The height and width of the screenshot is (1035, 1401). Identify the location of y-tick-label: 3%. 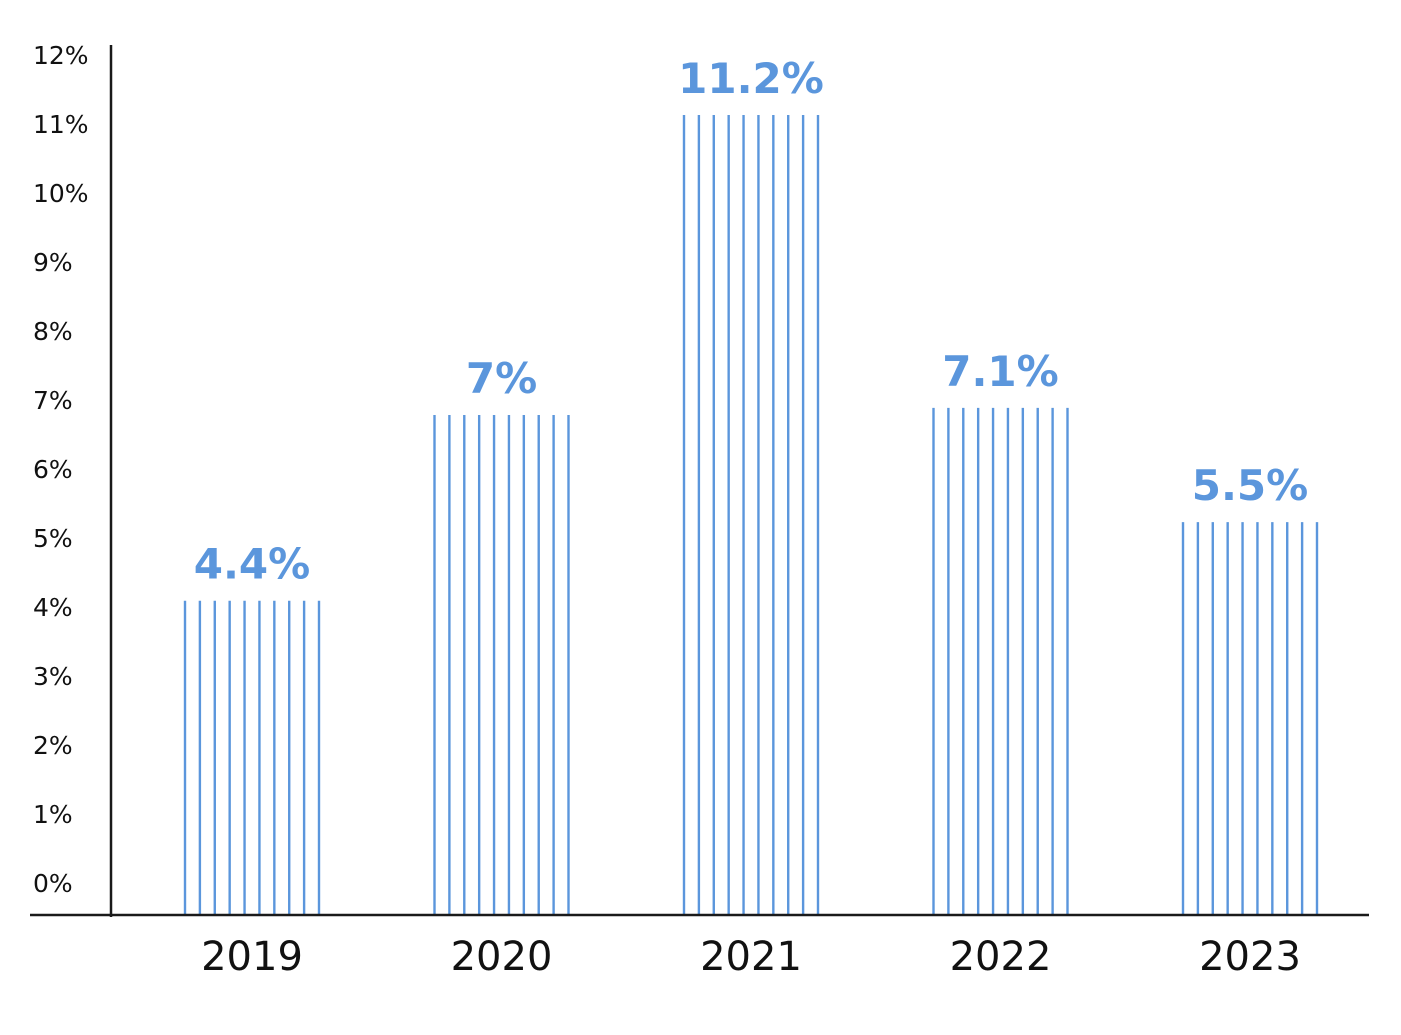
(53, 676).